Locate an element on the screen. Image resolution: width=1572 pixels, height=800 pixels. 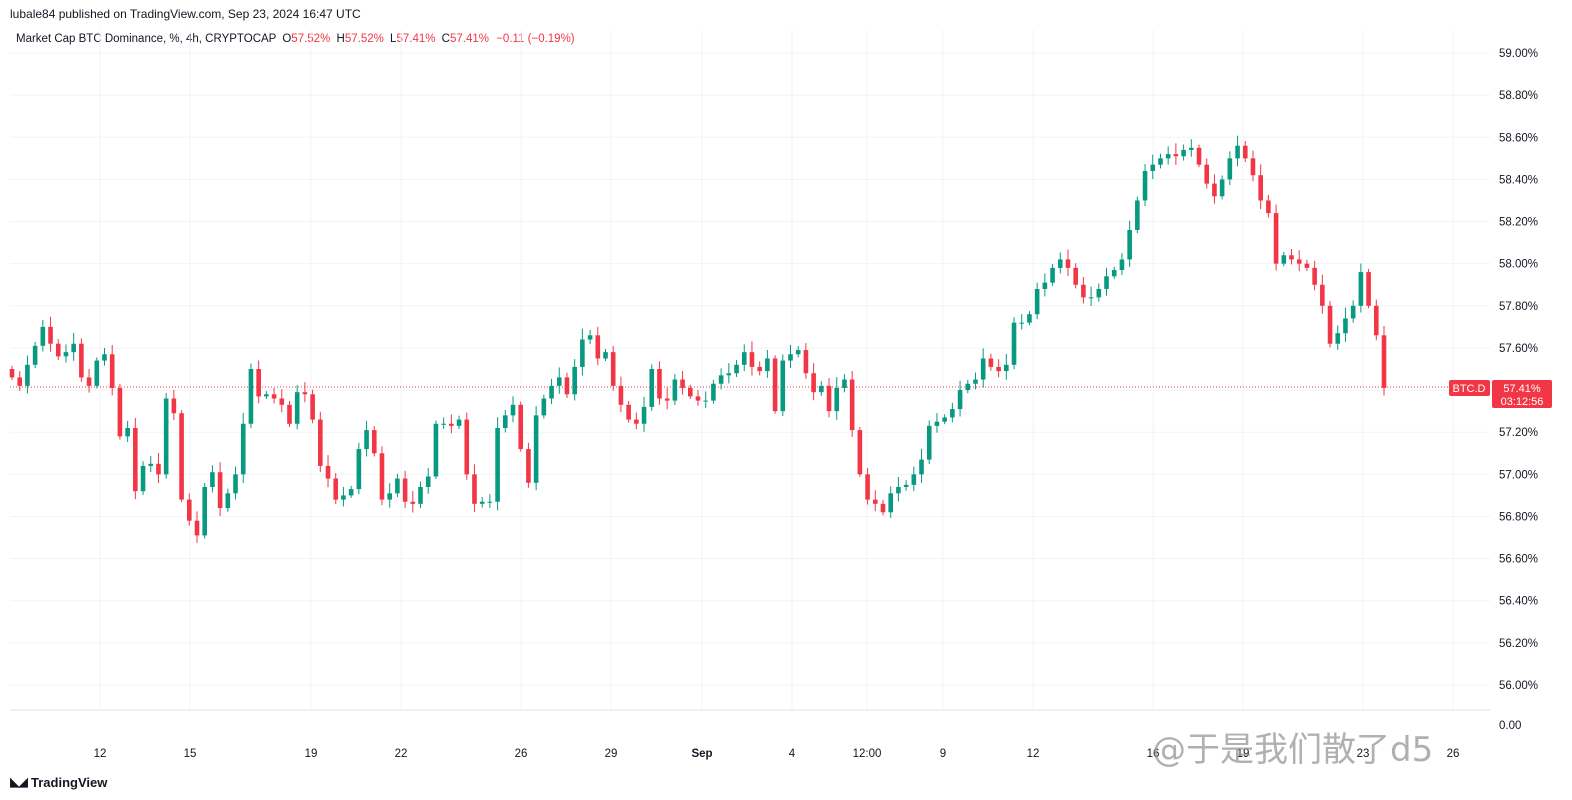
ohlc-close-label: C is located at coordinates (445, 39).